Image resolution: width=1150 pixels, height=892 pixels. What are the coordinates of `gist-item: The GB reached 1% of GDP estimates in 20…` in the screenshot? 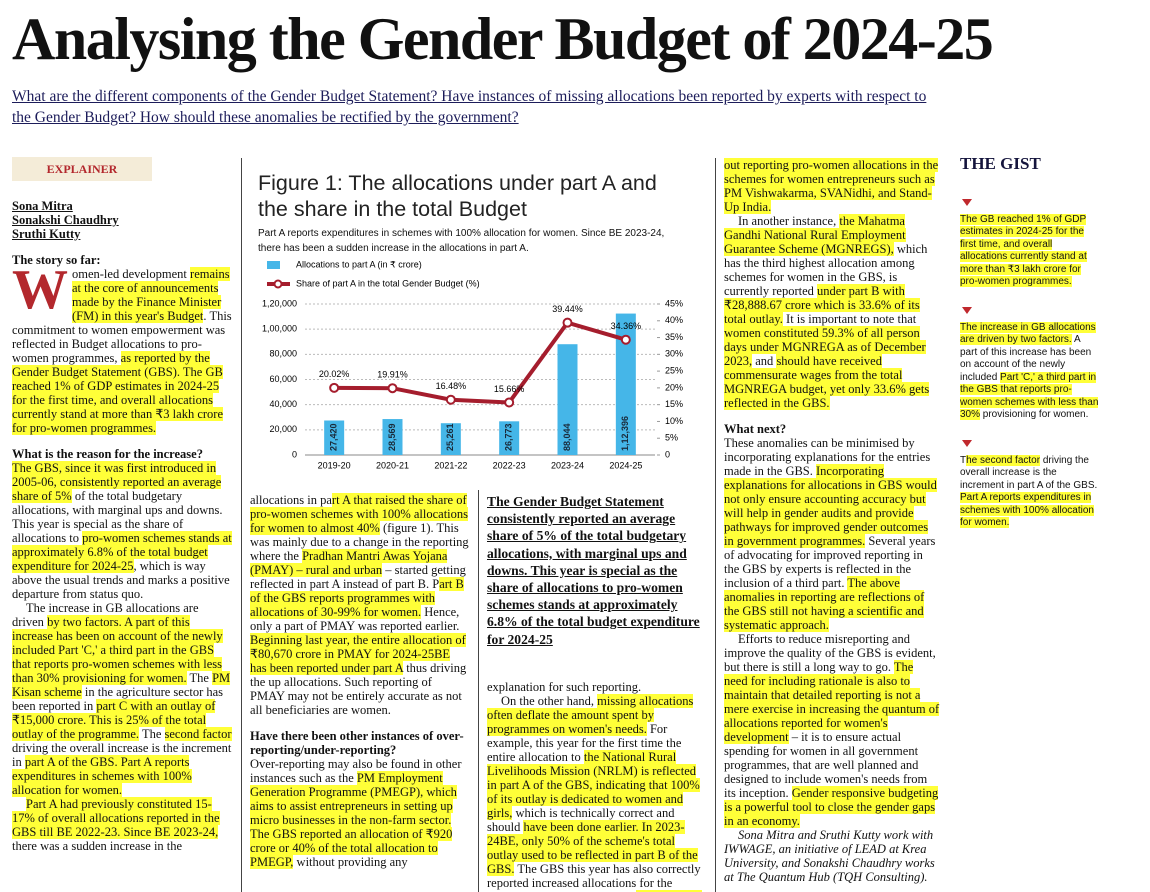 It's located at (1030, 243).